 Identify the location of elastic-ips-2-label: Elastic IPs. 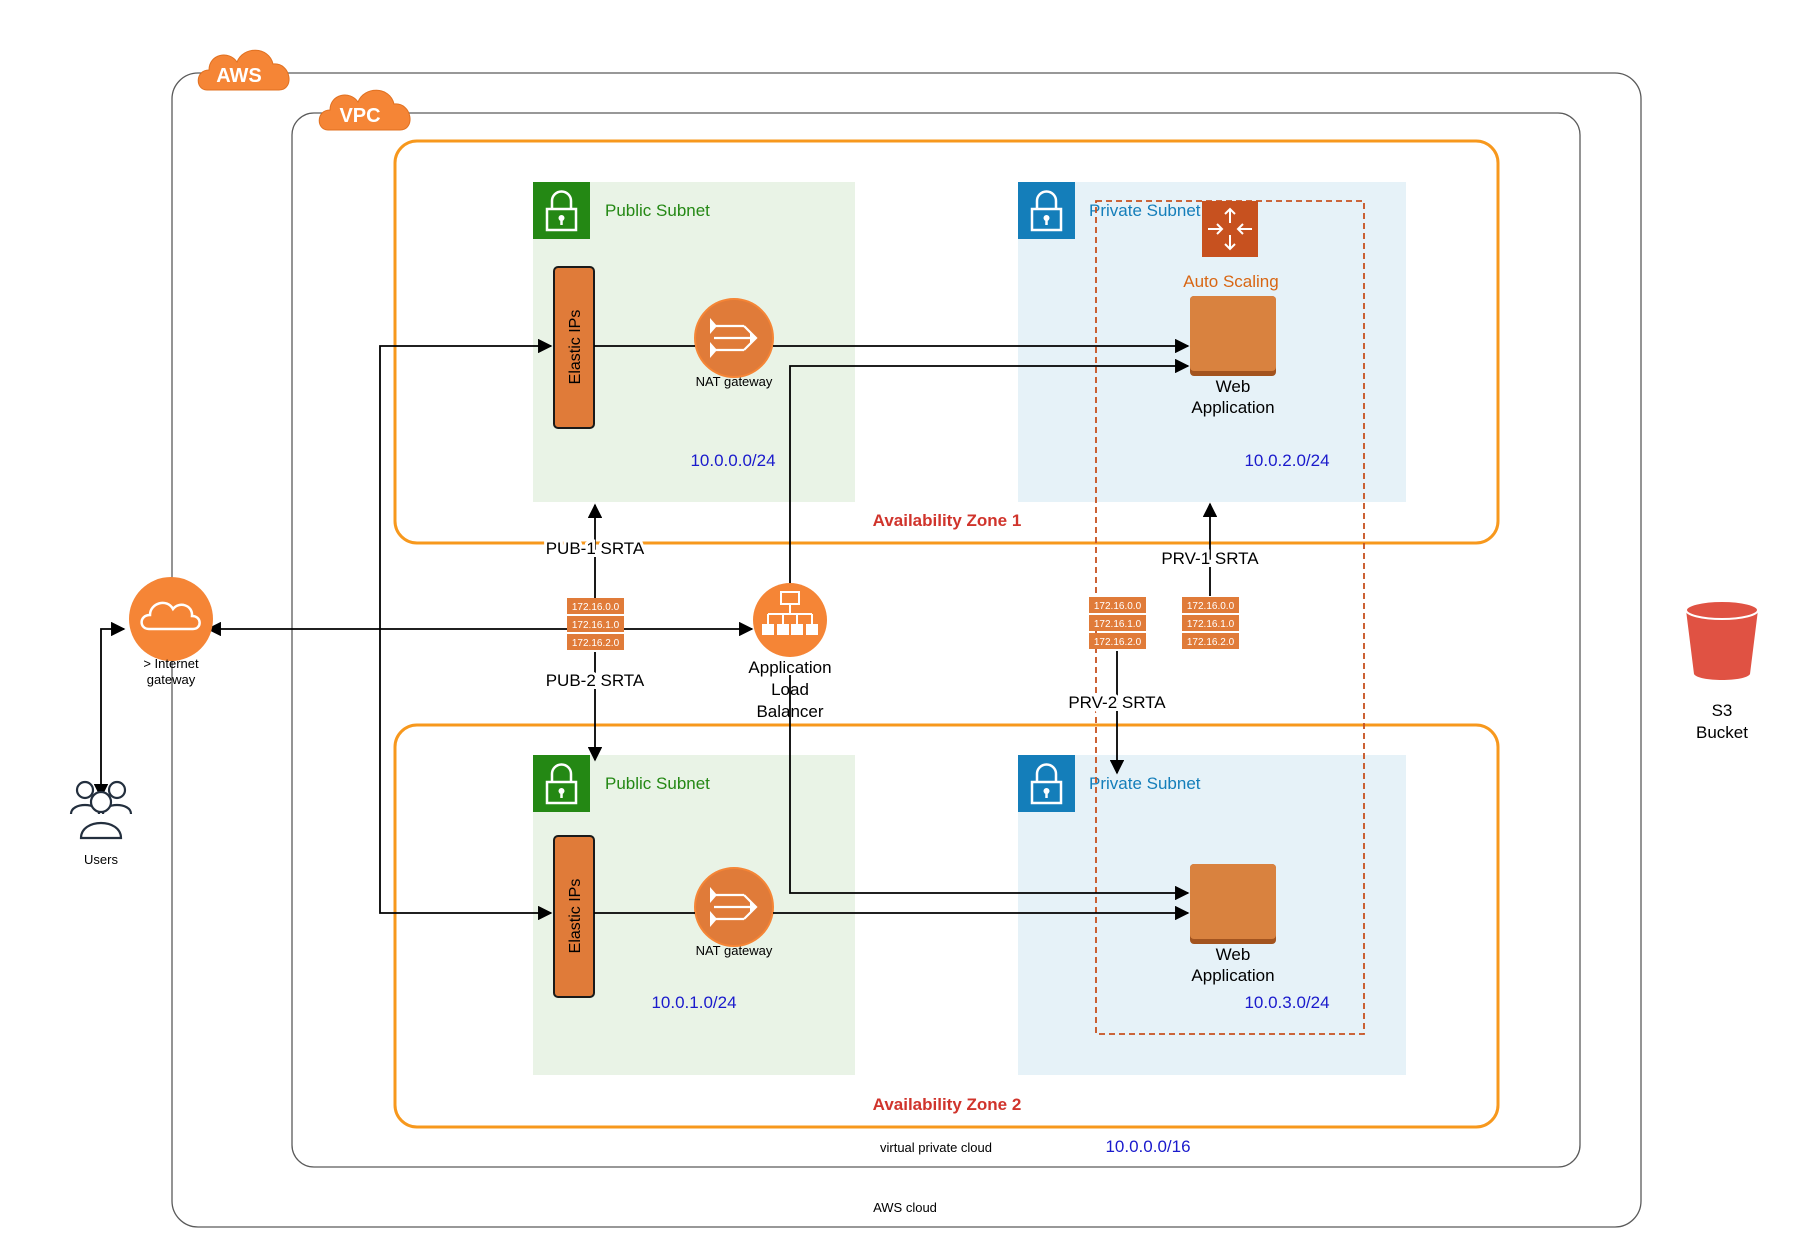
(575, 916).